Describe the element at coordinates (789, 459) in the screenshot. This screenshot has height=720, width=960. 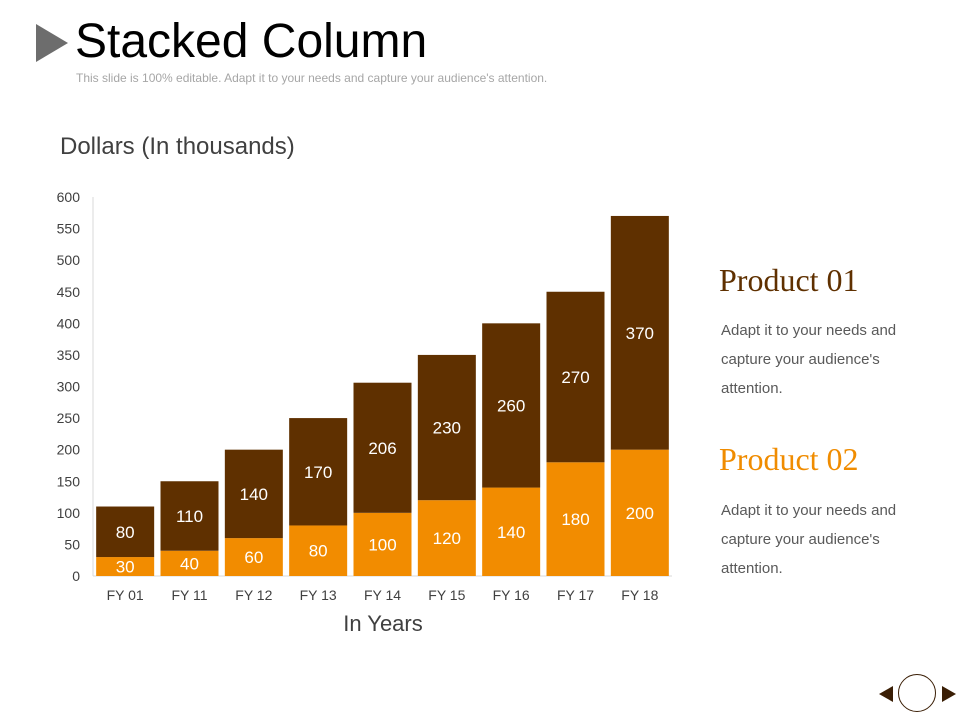
I see `product-02-title: Product 02` at that location.